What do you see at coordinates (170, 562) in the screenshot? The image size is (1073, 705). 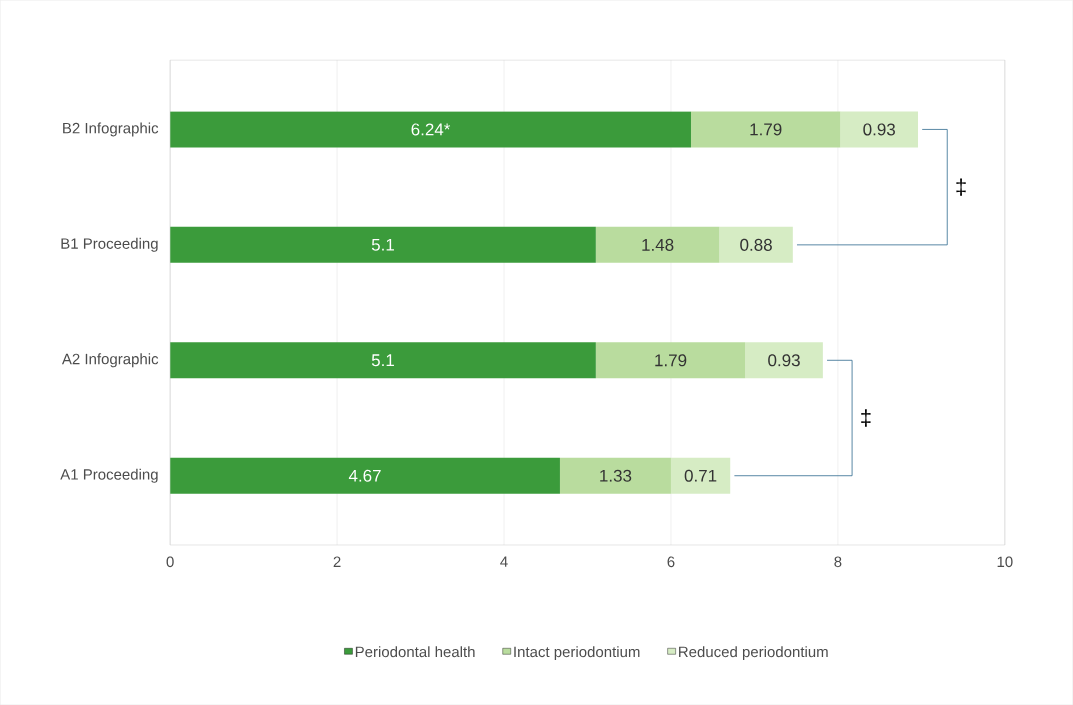 I see `x-tick-label: 0` at bounding box center [170, 562].